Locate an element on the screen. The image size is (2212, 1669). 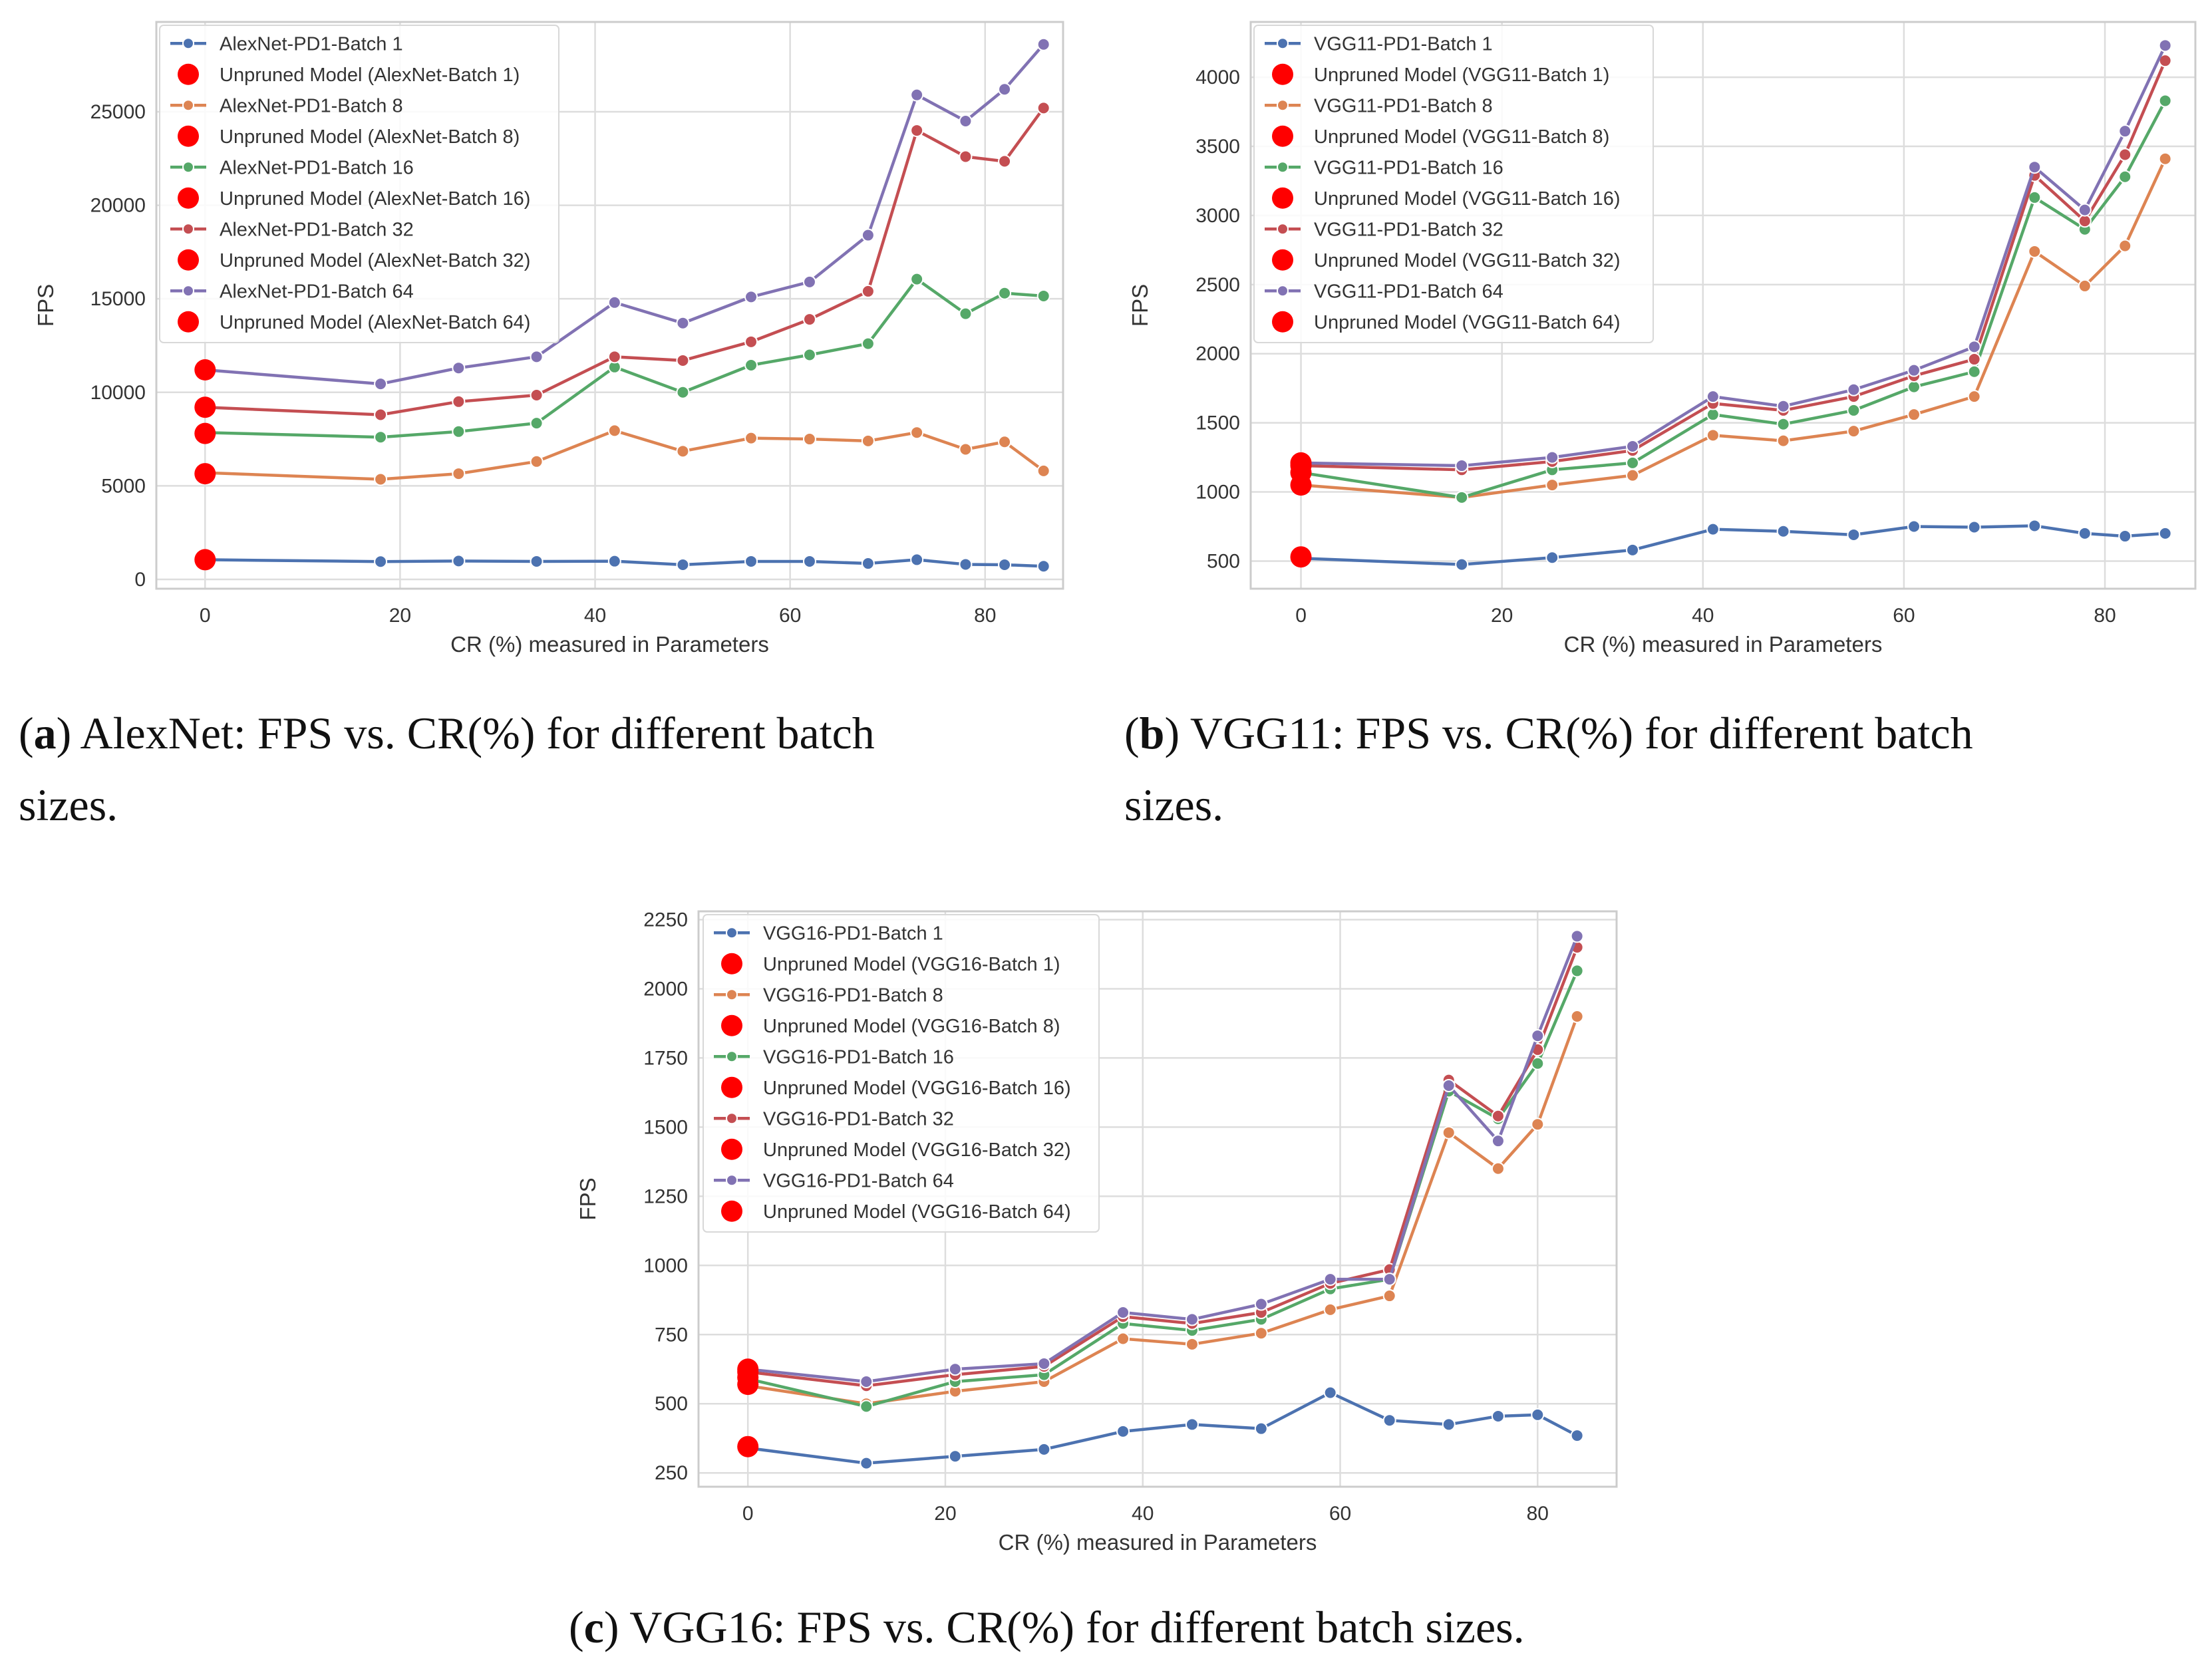
legend-label: Unpruned Model (VGG16-Batch 64) is located at coordinates (917, 1212).